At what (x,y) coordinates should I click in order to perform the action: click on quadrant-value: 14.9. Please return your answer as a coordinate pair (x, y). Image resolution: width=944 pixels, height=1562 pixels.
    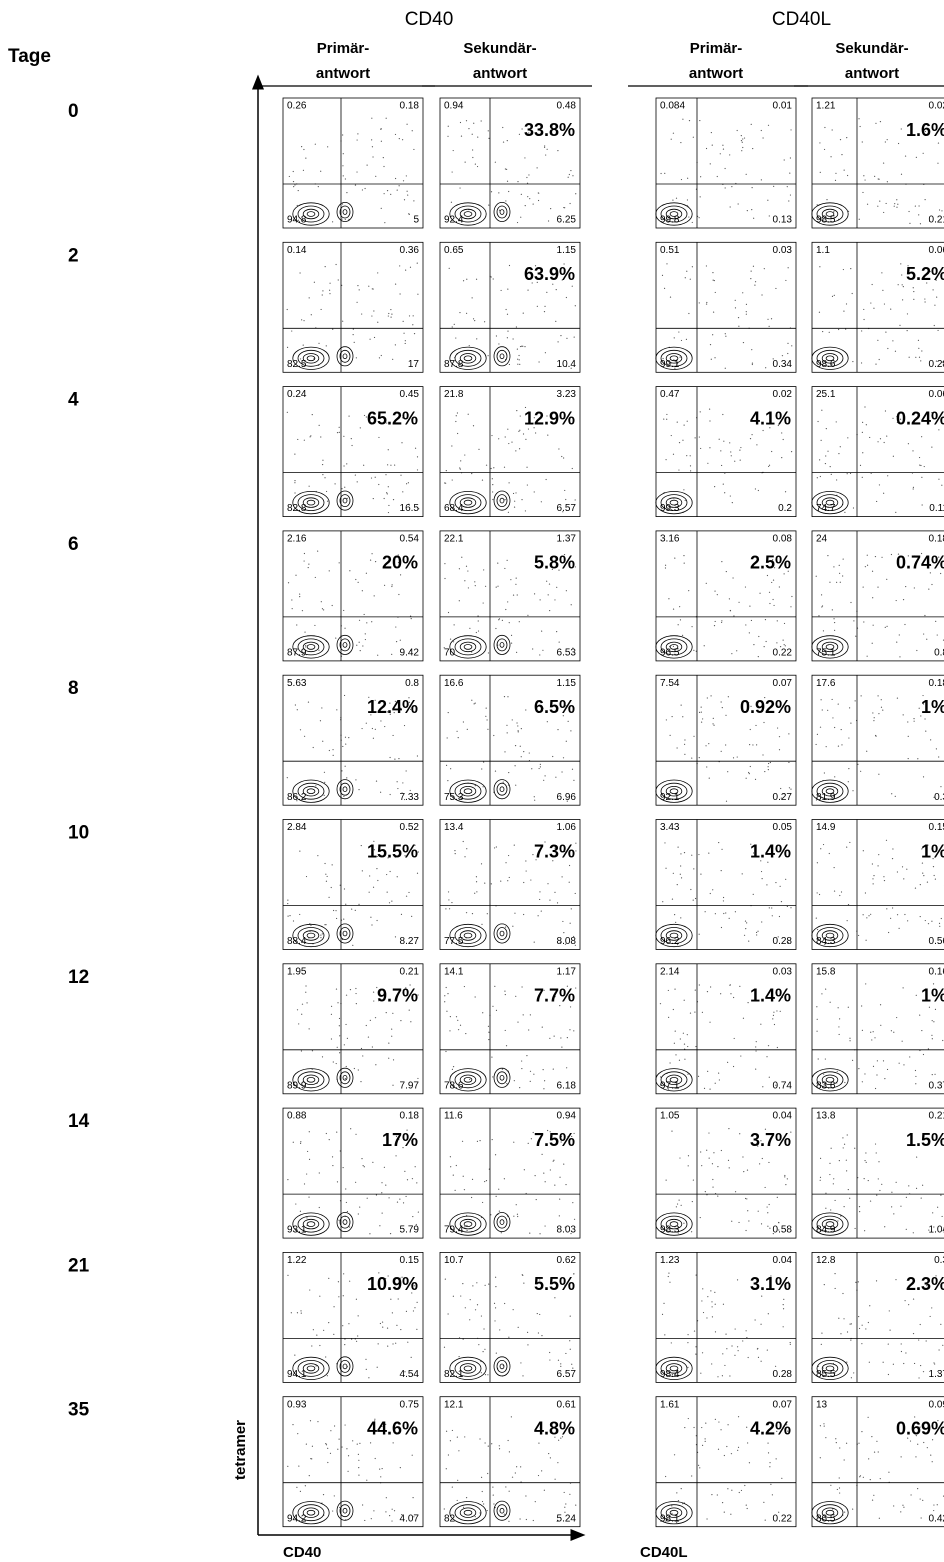
    Looking at the image, I should click on (826, 827).